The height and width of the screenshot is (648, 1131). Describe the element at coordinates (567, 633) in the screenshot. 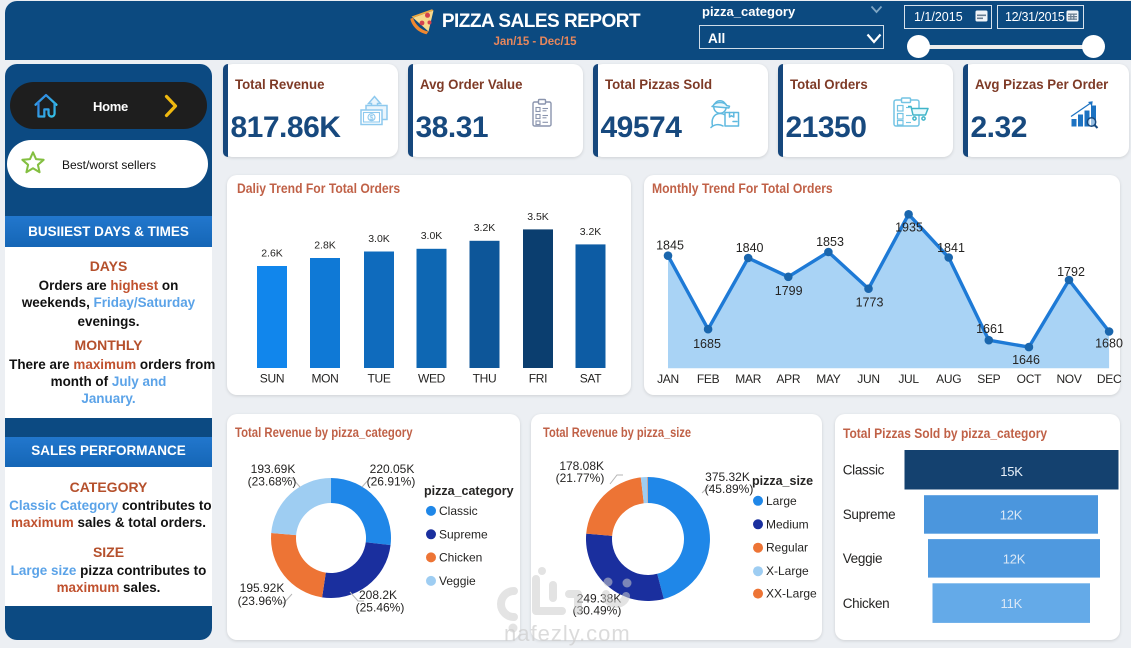

I see `svg-text: nafezly.com` at that location.